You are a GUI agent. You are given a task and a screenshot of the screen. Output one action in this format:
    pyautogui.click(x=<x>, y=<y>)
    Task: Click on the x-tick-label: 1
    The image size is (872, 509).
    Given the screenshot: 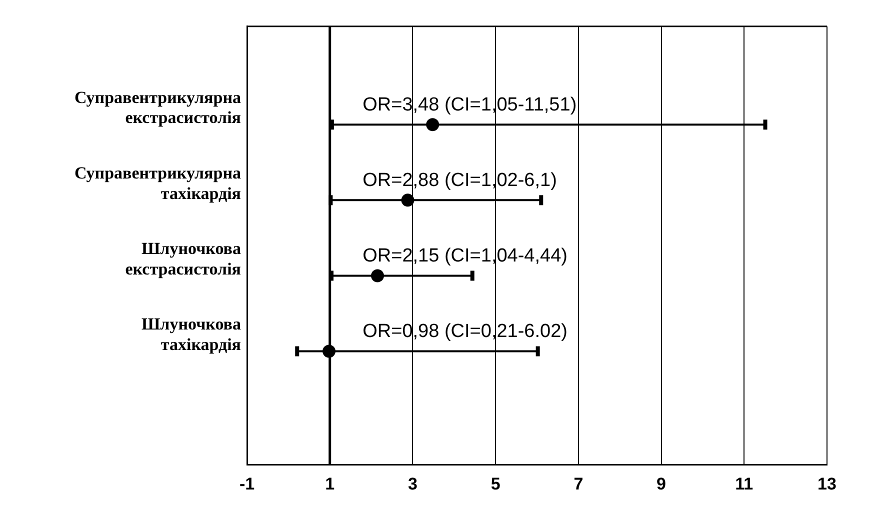 What is the action you would take?
    pyautogui.click(x=330, y=484)
    